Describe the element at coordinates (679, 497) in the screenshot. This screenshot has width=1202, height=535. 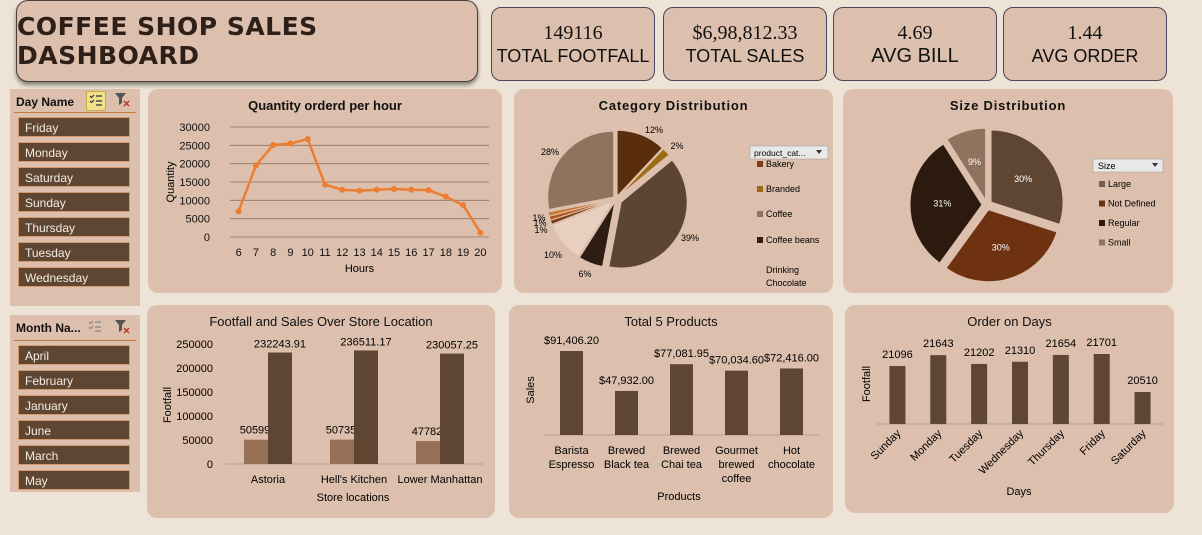
I see `x-axis-label: Products` at that location.